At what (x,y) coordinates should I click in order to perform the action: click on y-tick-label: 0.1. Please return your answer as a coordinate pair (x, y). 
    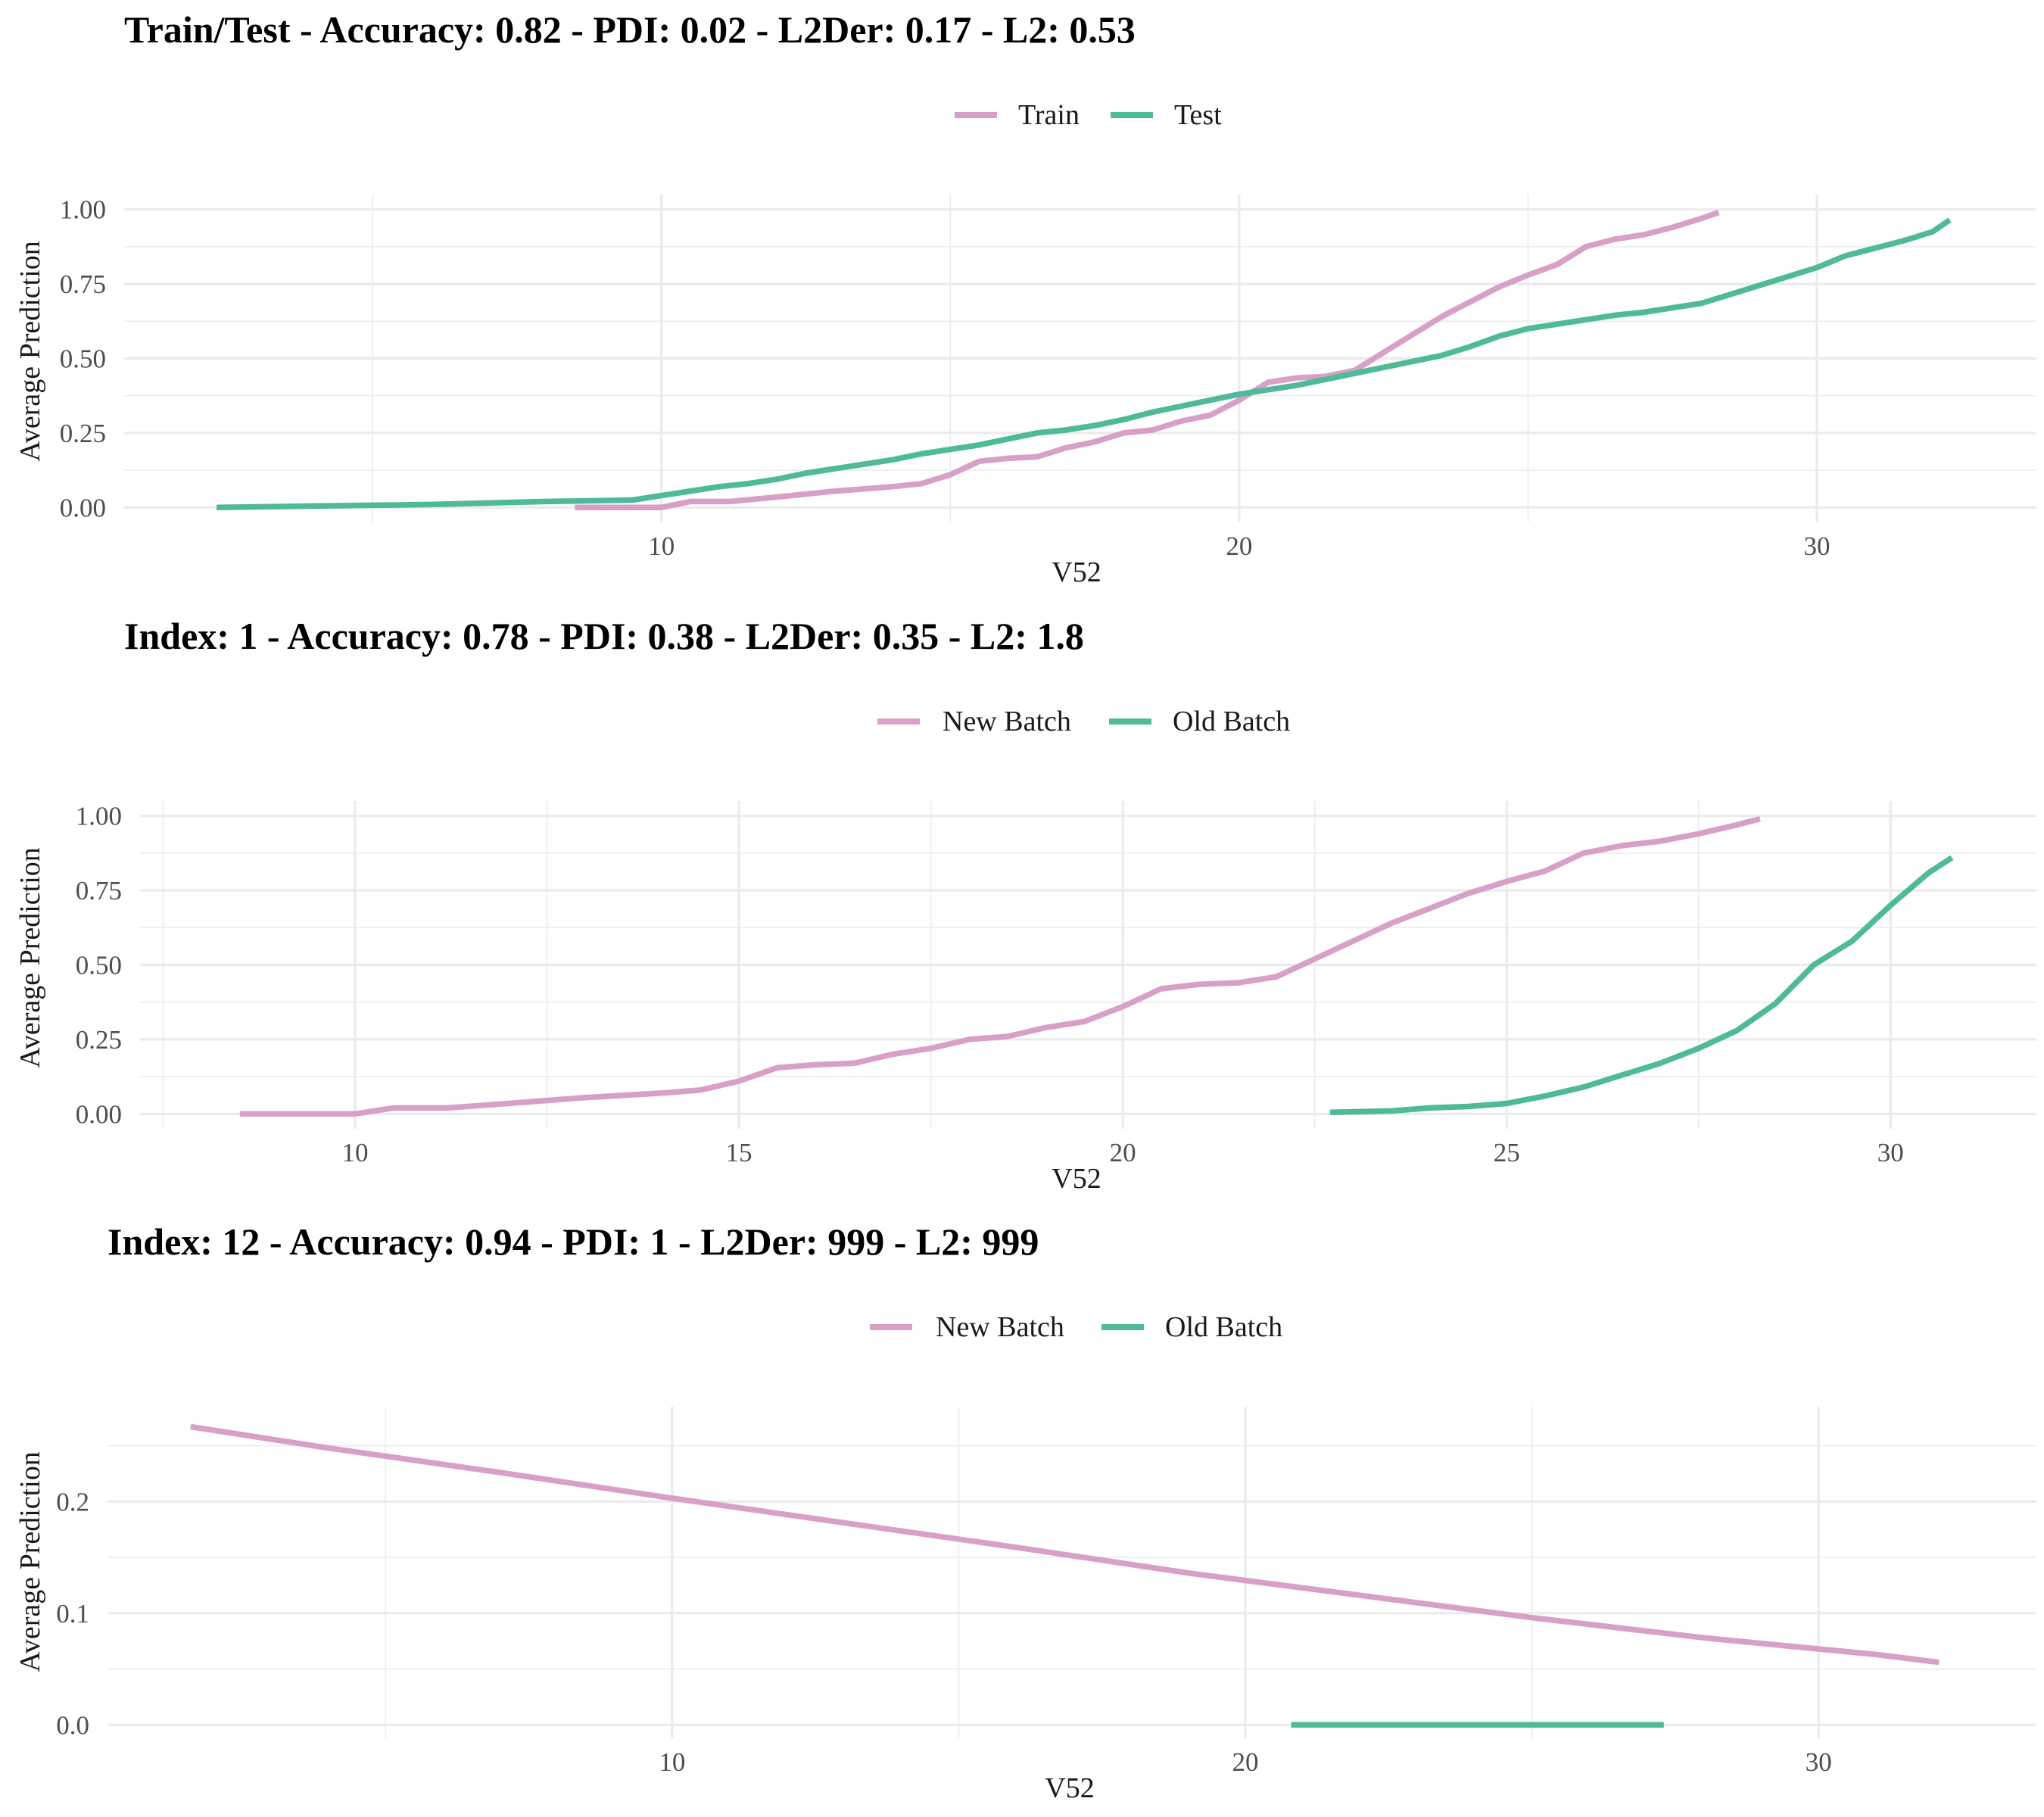
    Looking at the image, I should click on (72, 1613).